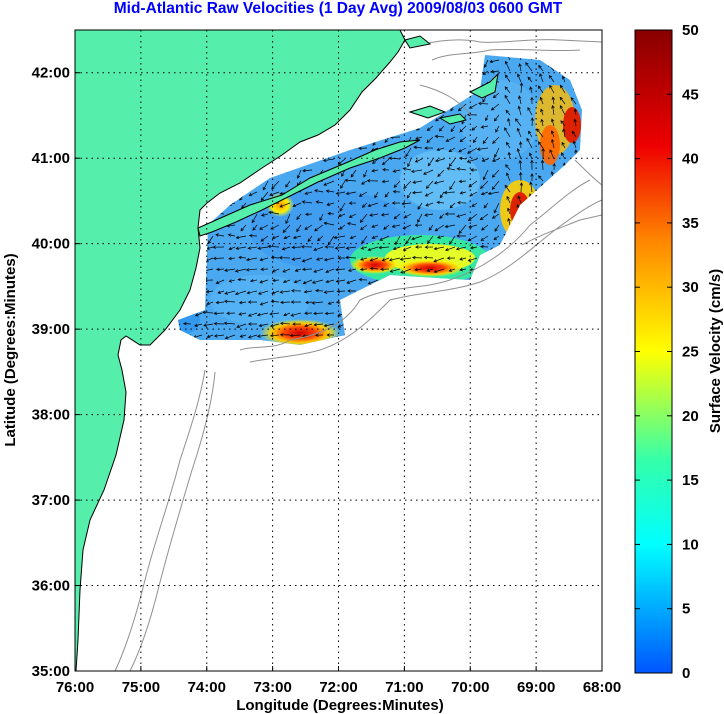  I want to click on colorbar-tick-label: 30, so click(690, 287).